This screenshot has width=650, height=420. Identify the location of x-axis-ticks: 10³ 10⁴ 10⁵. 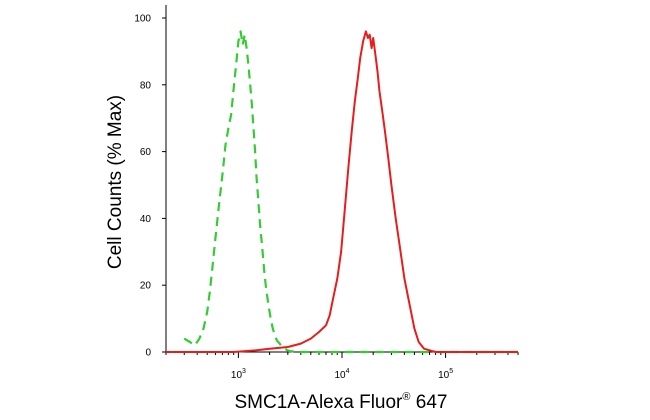
(342, 366).